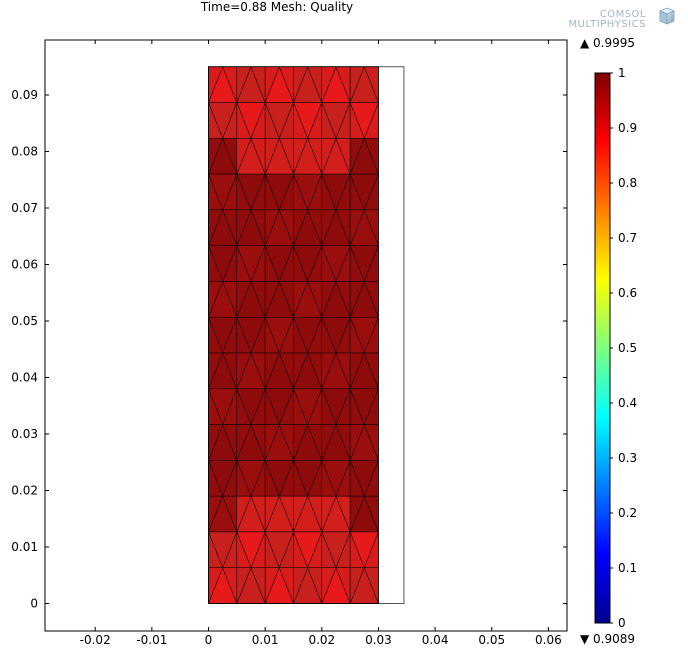 Image resolution: width=688 pixels, height=651 pixels. Describe the element at coordinates (627, 238) in the screenshot. I see `colorbar-tick-label: 0.7` at that location.